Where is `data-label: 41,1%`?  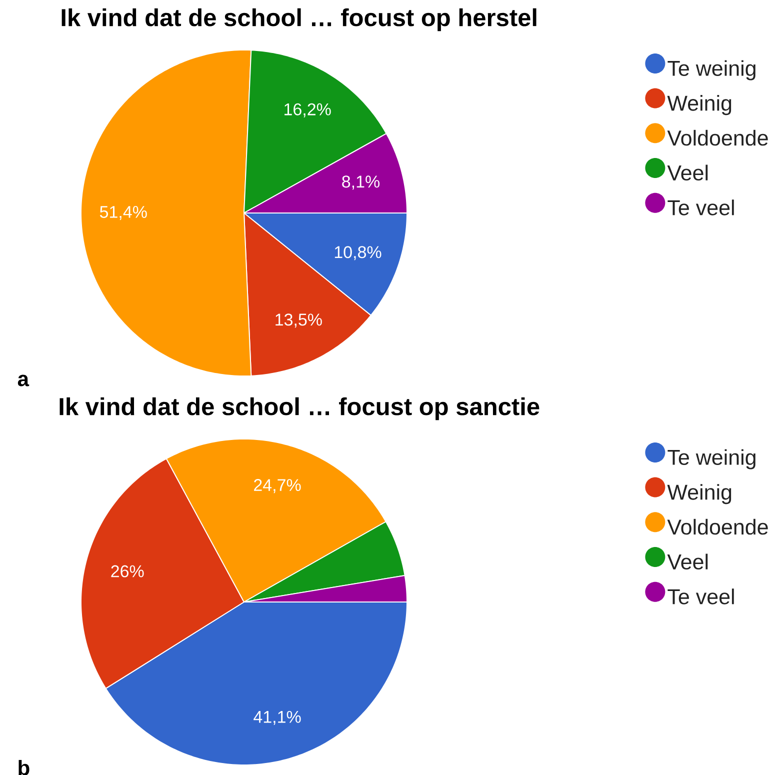 data-label: 41,1% is located at coordinates (277, 717).